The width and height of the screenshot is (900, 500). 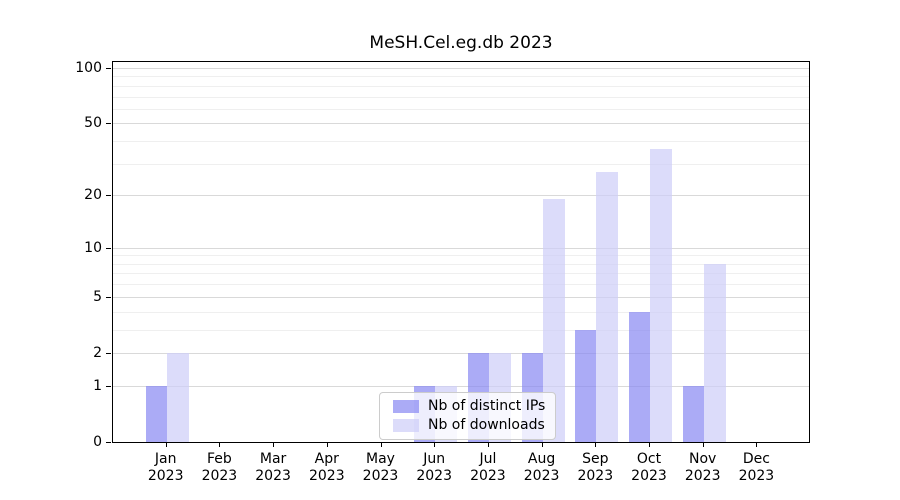 I want to click on legend: Nb of distinct IPs Nb of downloads, so click(x=468, y=416).